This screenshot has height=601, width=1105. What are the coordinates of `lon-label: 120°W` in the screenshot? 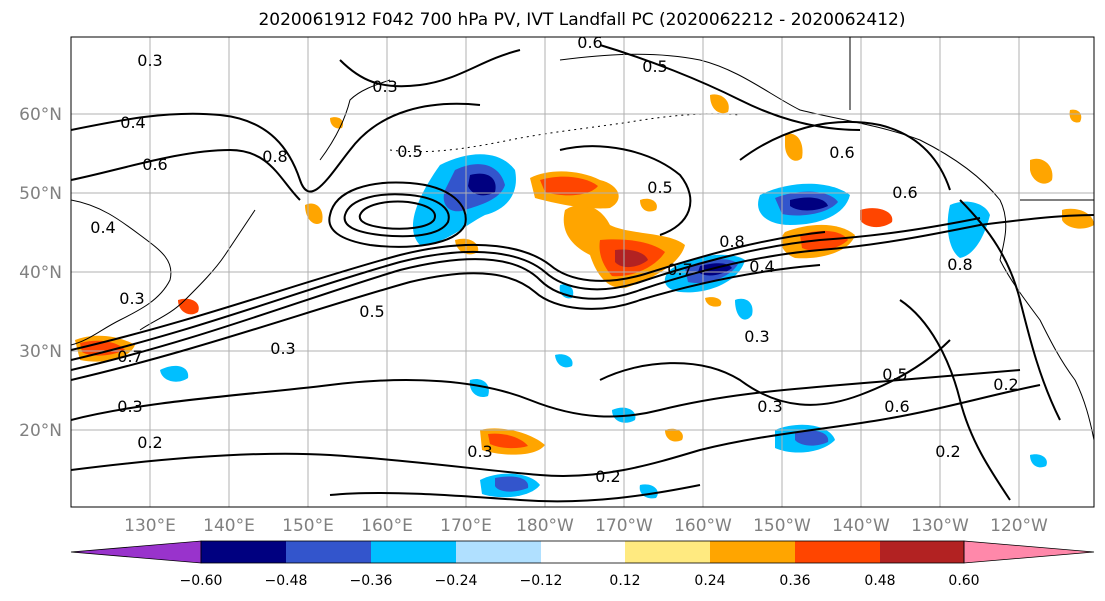 It's located at (1019, 526).